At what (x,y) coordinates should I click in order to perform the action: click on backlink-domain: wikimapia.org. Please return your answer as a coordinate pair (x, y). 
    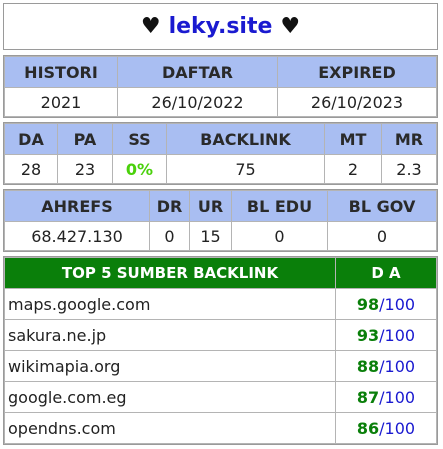
    Looking at the image, I should click on (170, 366).